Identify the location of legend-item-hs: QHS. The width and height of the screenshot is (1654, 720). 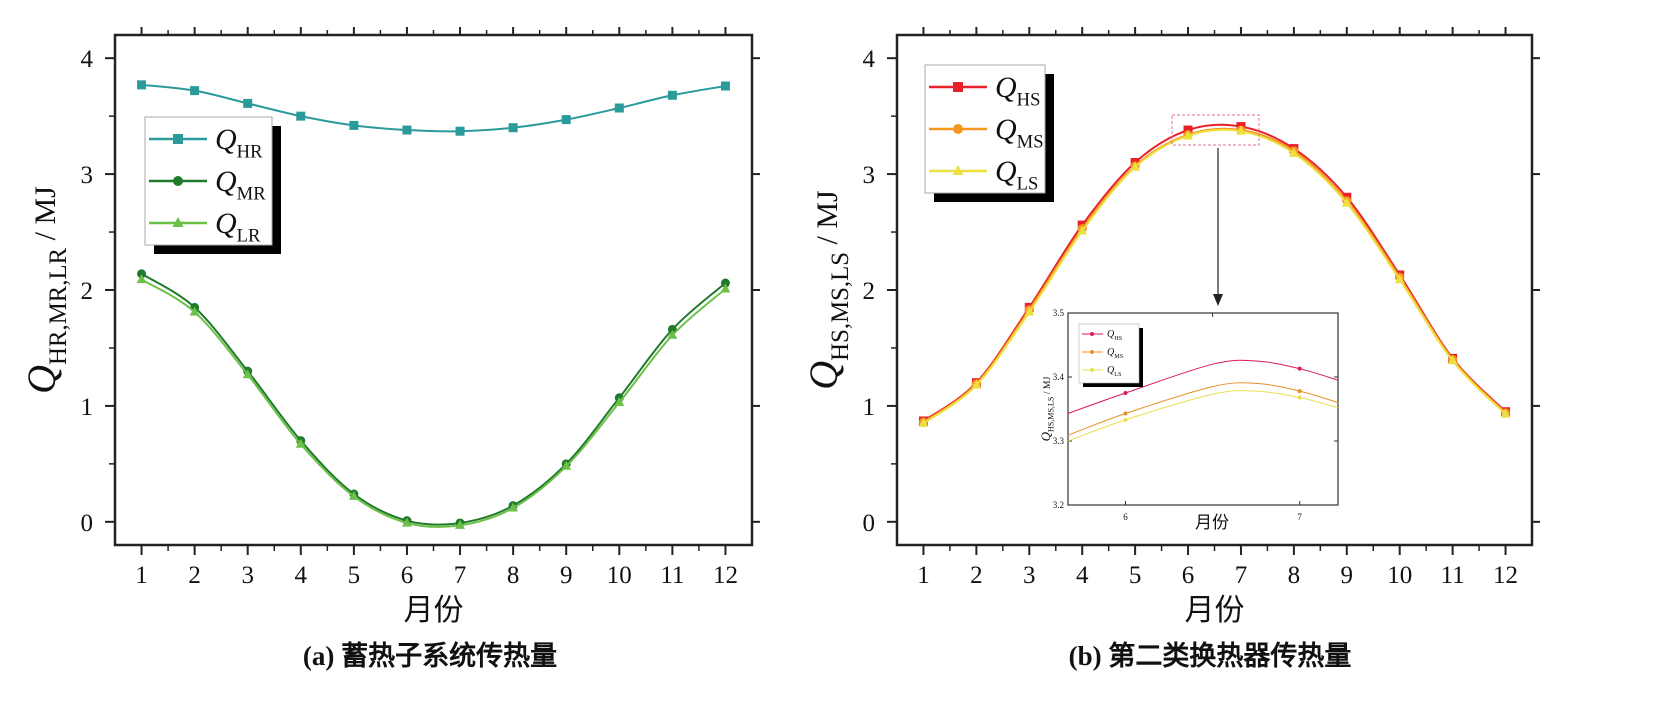
(984, 90).